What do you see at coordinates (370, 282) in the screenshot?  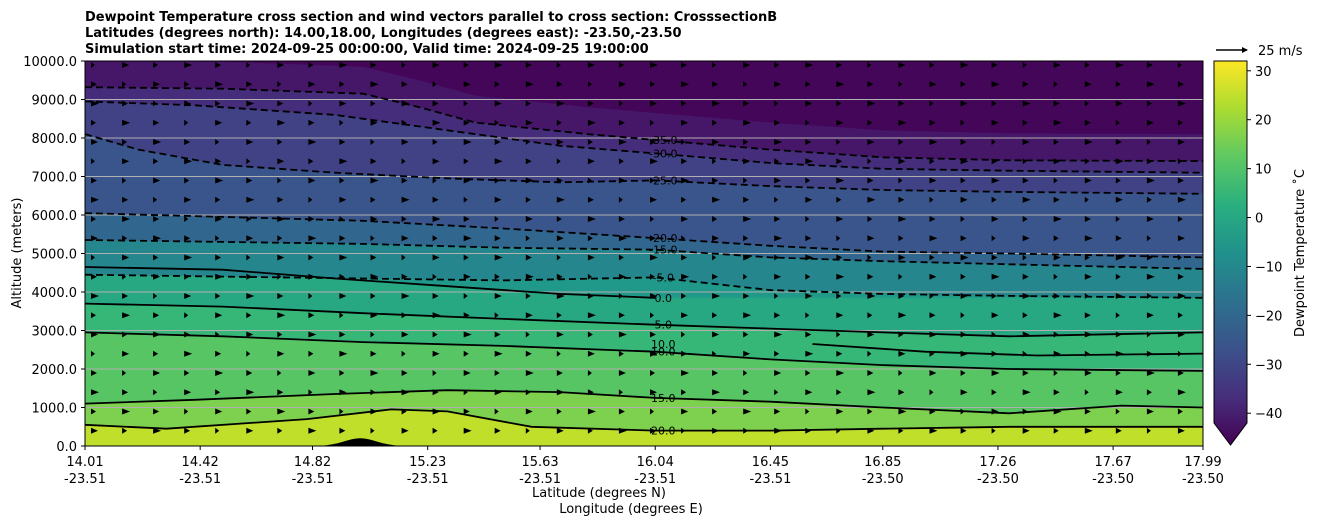 I see `contour-line-0.0` at bounding box center [370, 282].